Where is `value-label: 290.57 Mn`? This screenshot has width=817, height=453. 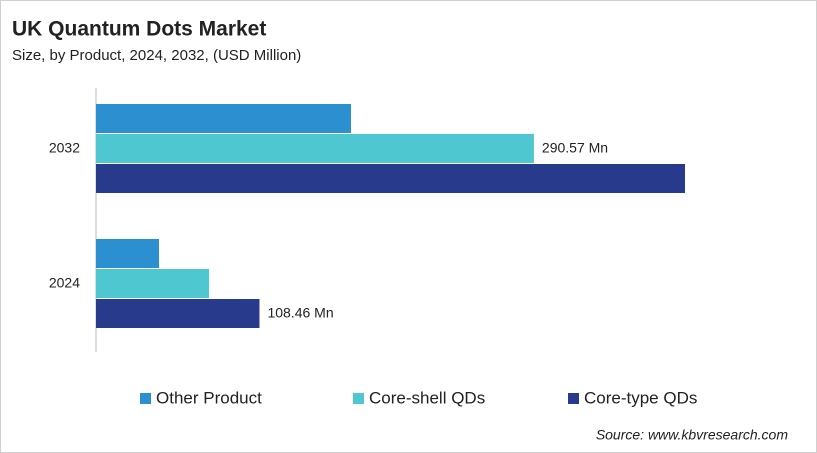 value-label: 290.57 Mn is located at coordinates (575, 148).